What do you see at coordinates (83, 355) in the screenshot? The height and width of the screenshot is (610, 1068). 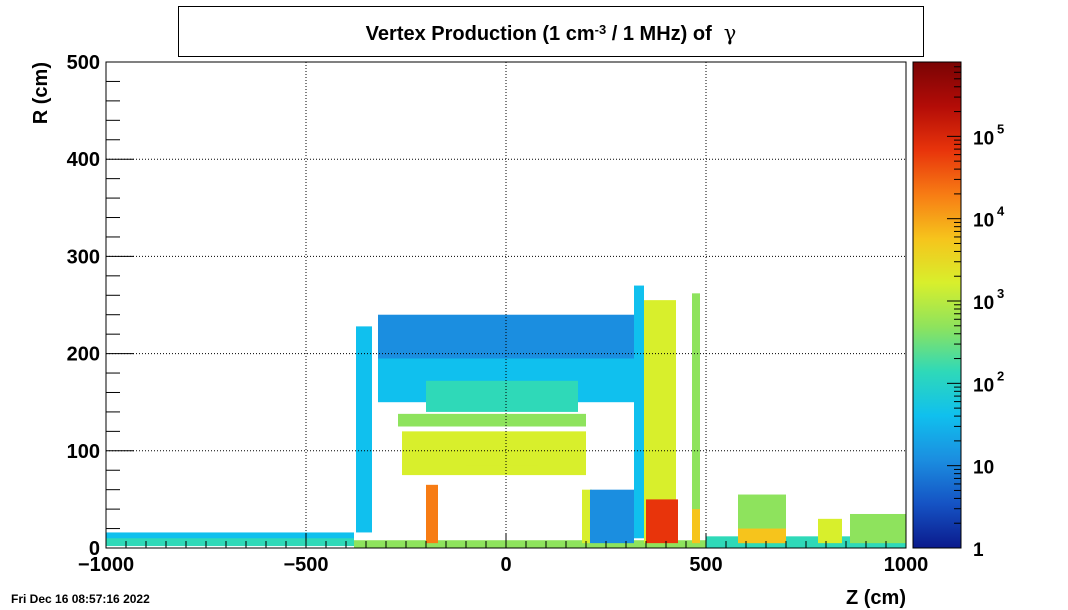 I see `y-tick-label: 200` at bounding box center [83, 355].